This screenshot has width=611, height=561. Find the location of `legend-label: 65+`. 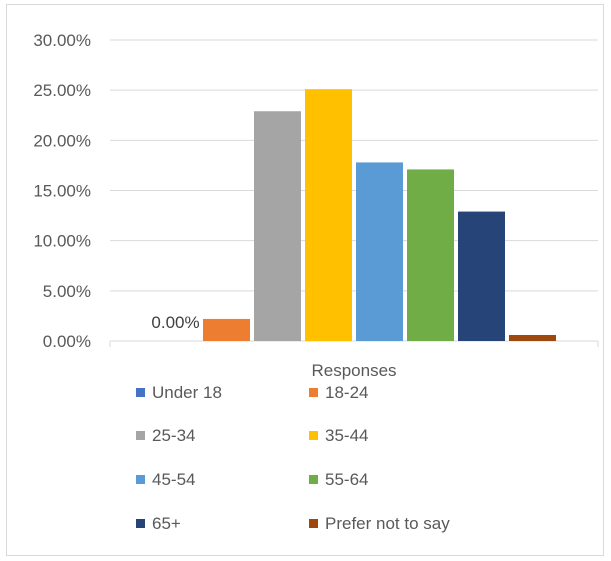

legend-label: 65+ is located at coordinates (166, 523).